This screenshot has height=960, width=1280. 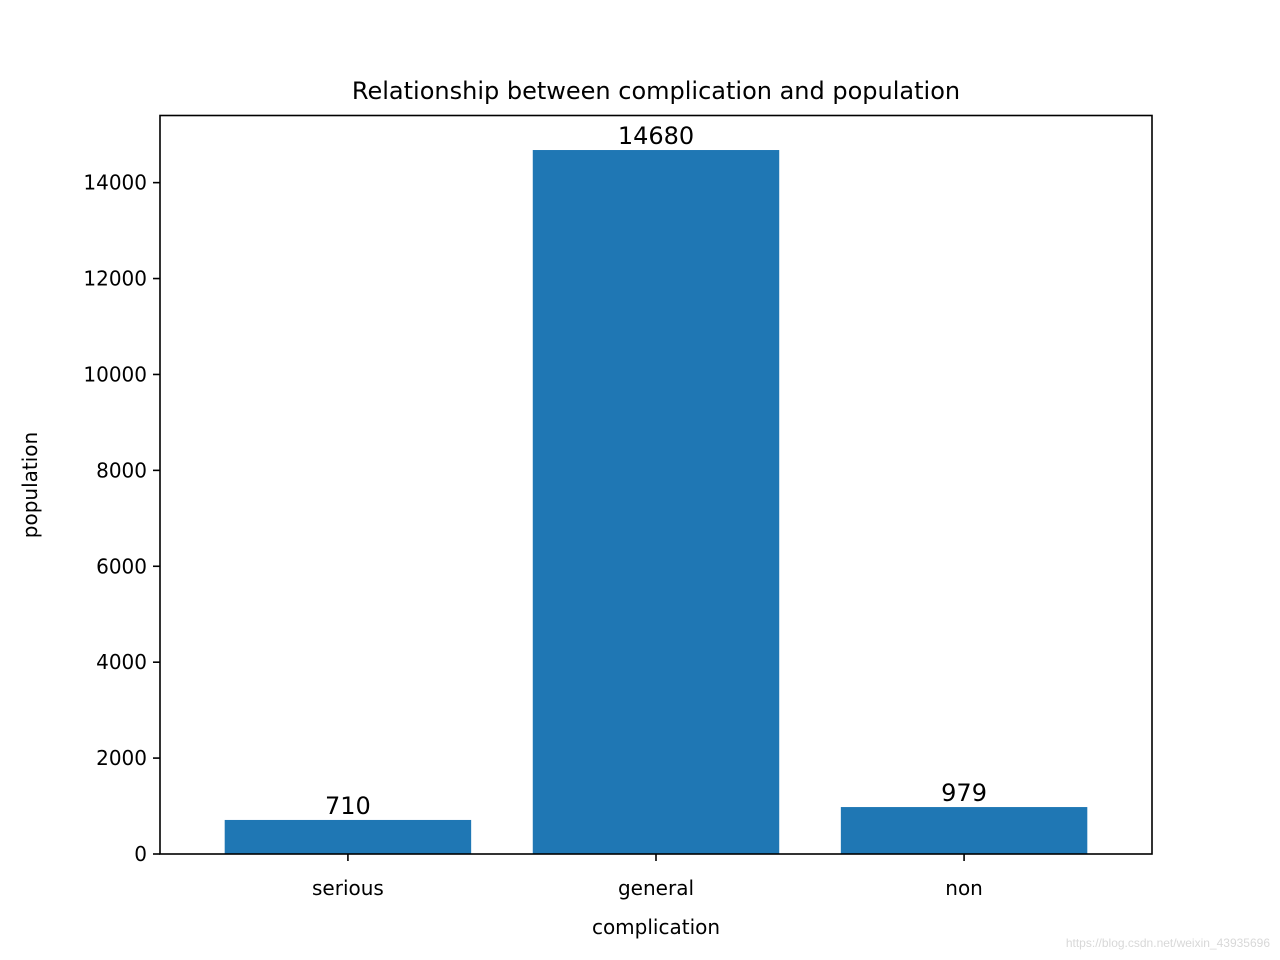 What do you see at coordinates (121, 566) in the screenshot?
I see `y-tick-label: 6000` at bounding box center [121, 566].